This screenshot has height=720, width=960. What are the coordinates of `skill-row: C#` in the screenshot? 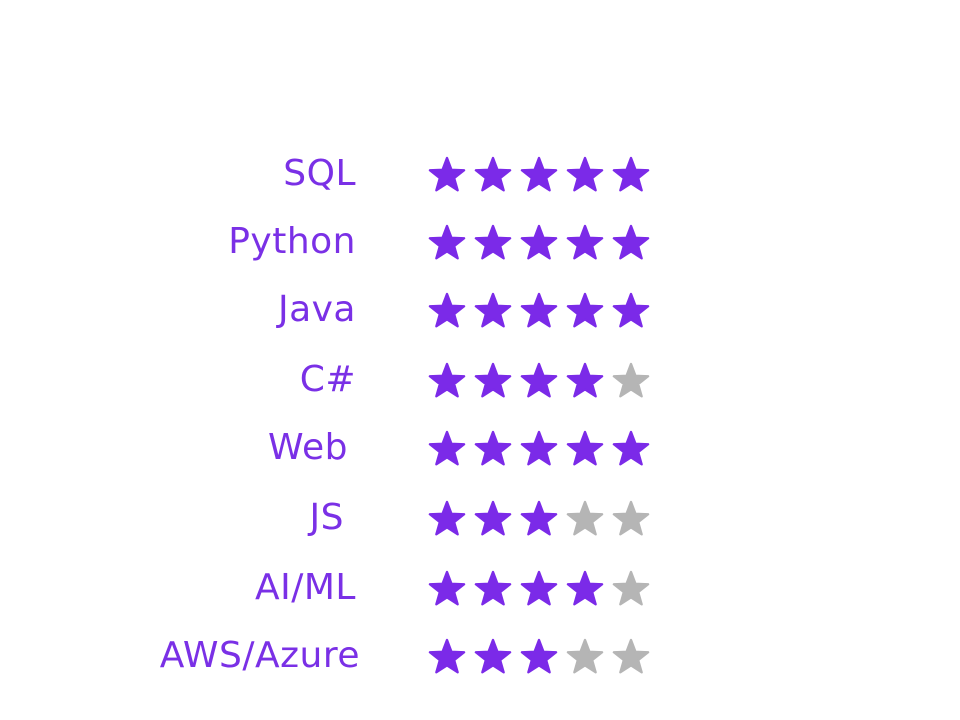 It's located at (480, 380).